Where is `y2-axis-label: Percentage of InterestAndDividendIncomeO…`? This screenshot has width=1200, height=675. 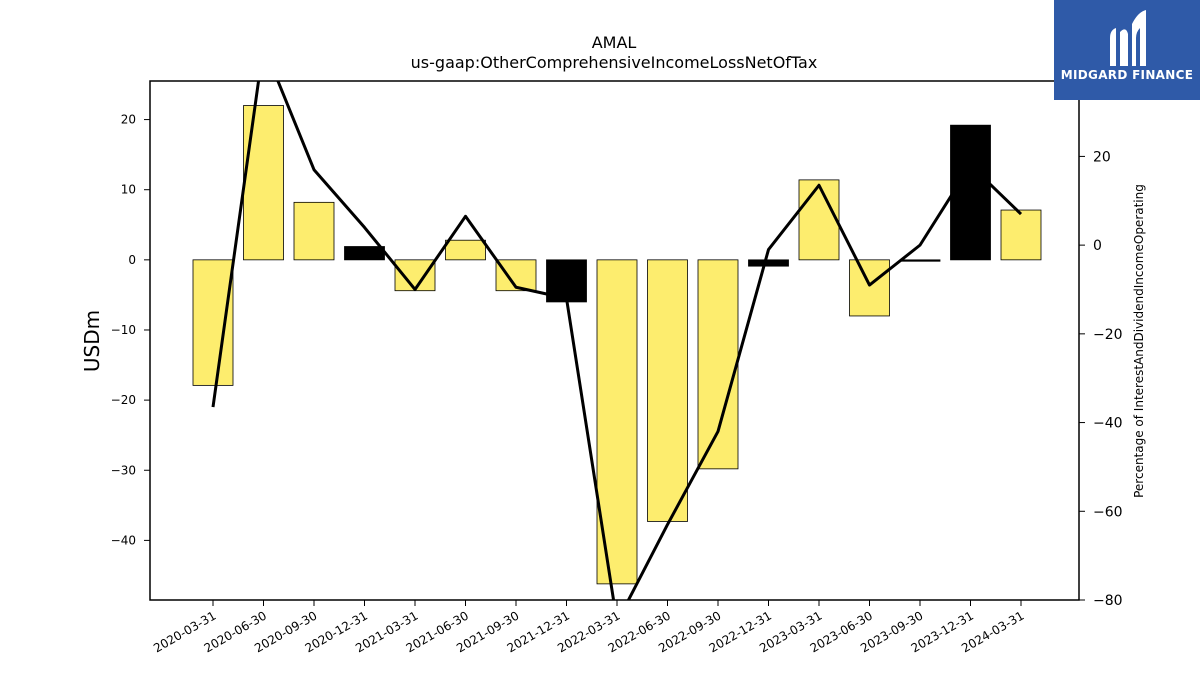
y2-axis-label: Percentage of InterestAndDividendIncomeO… is located at coordinates (1139, 341).